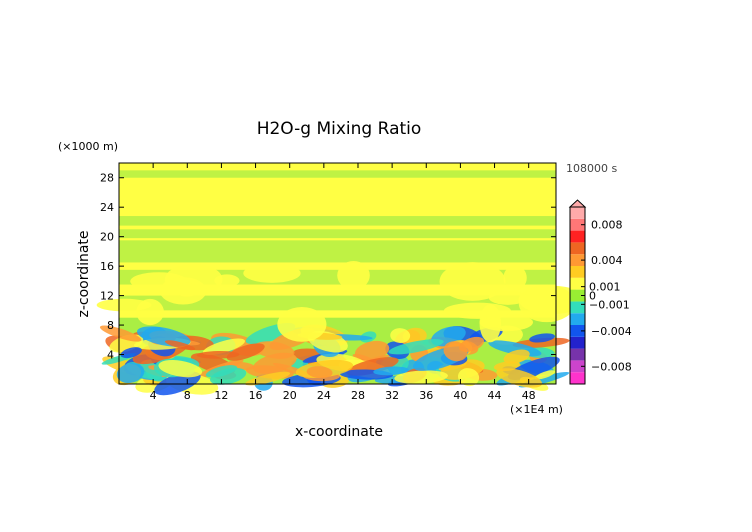 Image resolution: width=752 pixels, height=532 pixels. What do you see at coordinates (536, 409) in the screenshot?
I see `x-unit-label: (×1E4 m)` at bounding box center [536, 409].